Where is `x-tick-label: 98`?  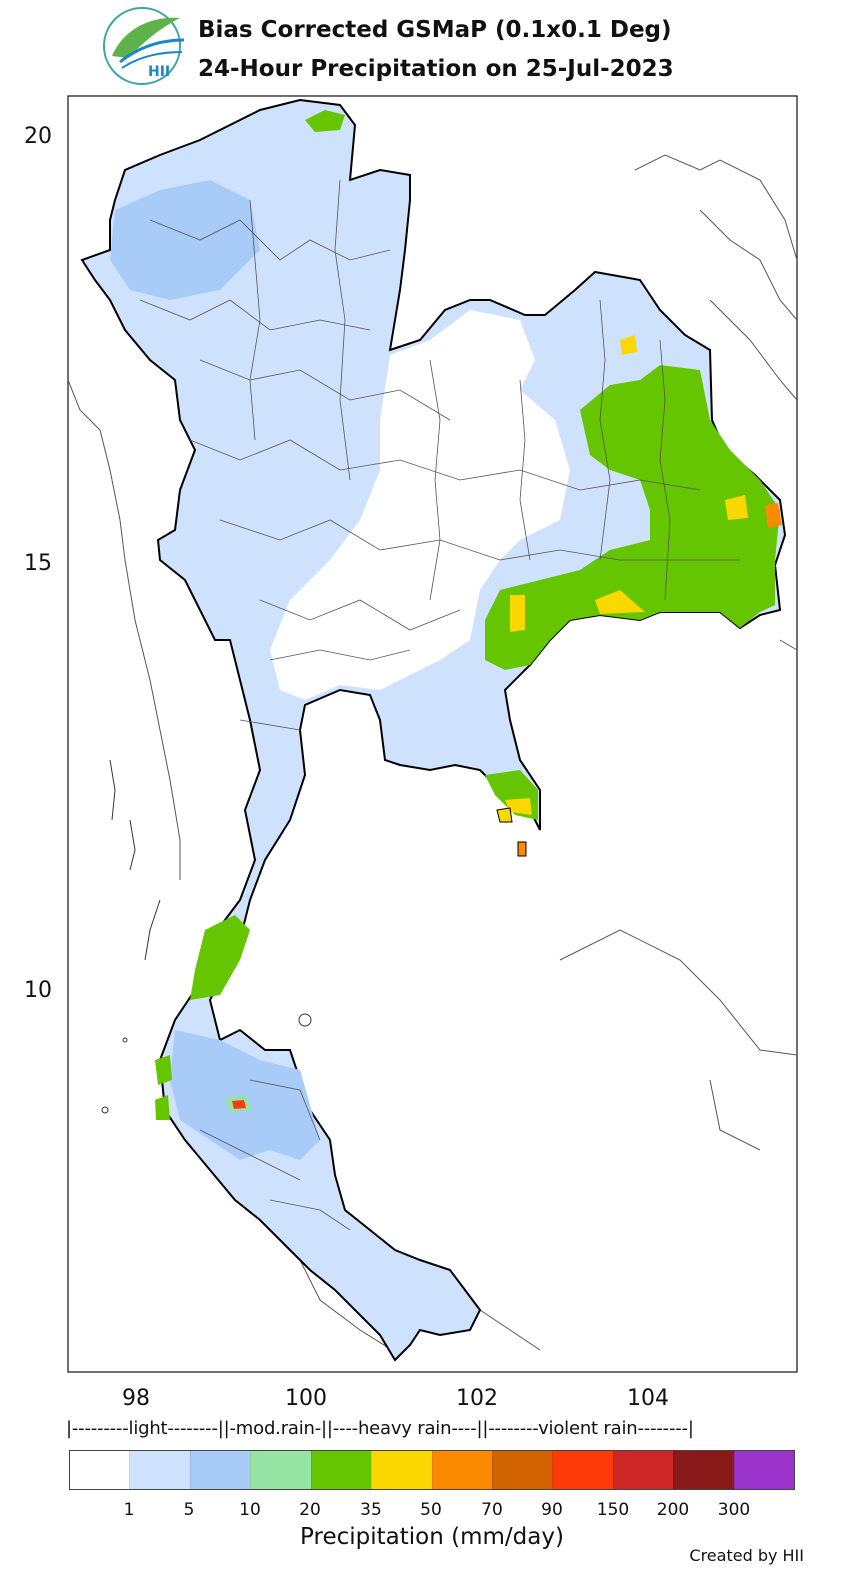 x-tick-label: 98 is located at coordinates (136, 1398).